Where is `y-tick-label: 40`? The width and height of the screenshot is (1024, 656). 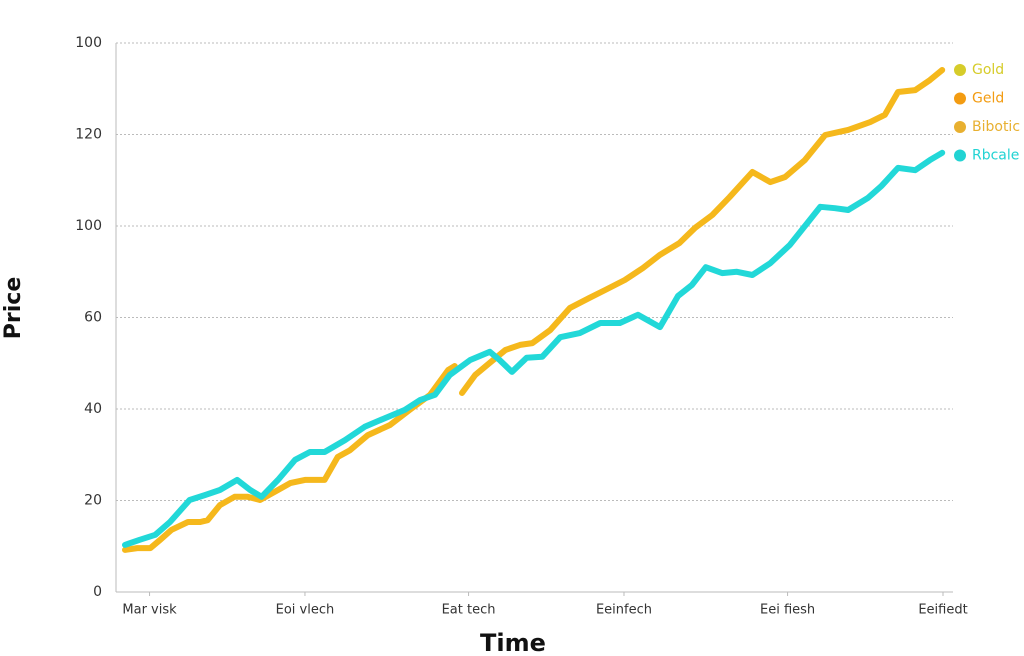
y-tick-label: 40 is located at coordinates (93, 409).